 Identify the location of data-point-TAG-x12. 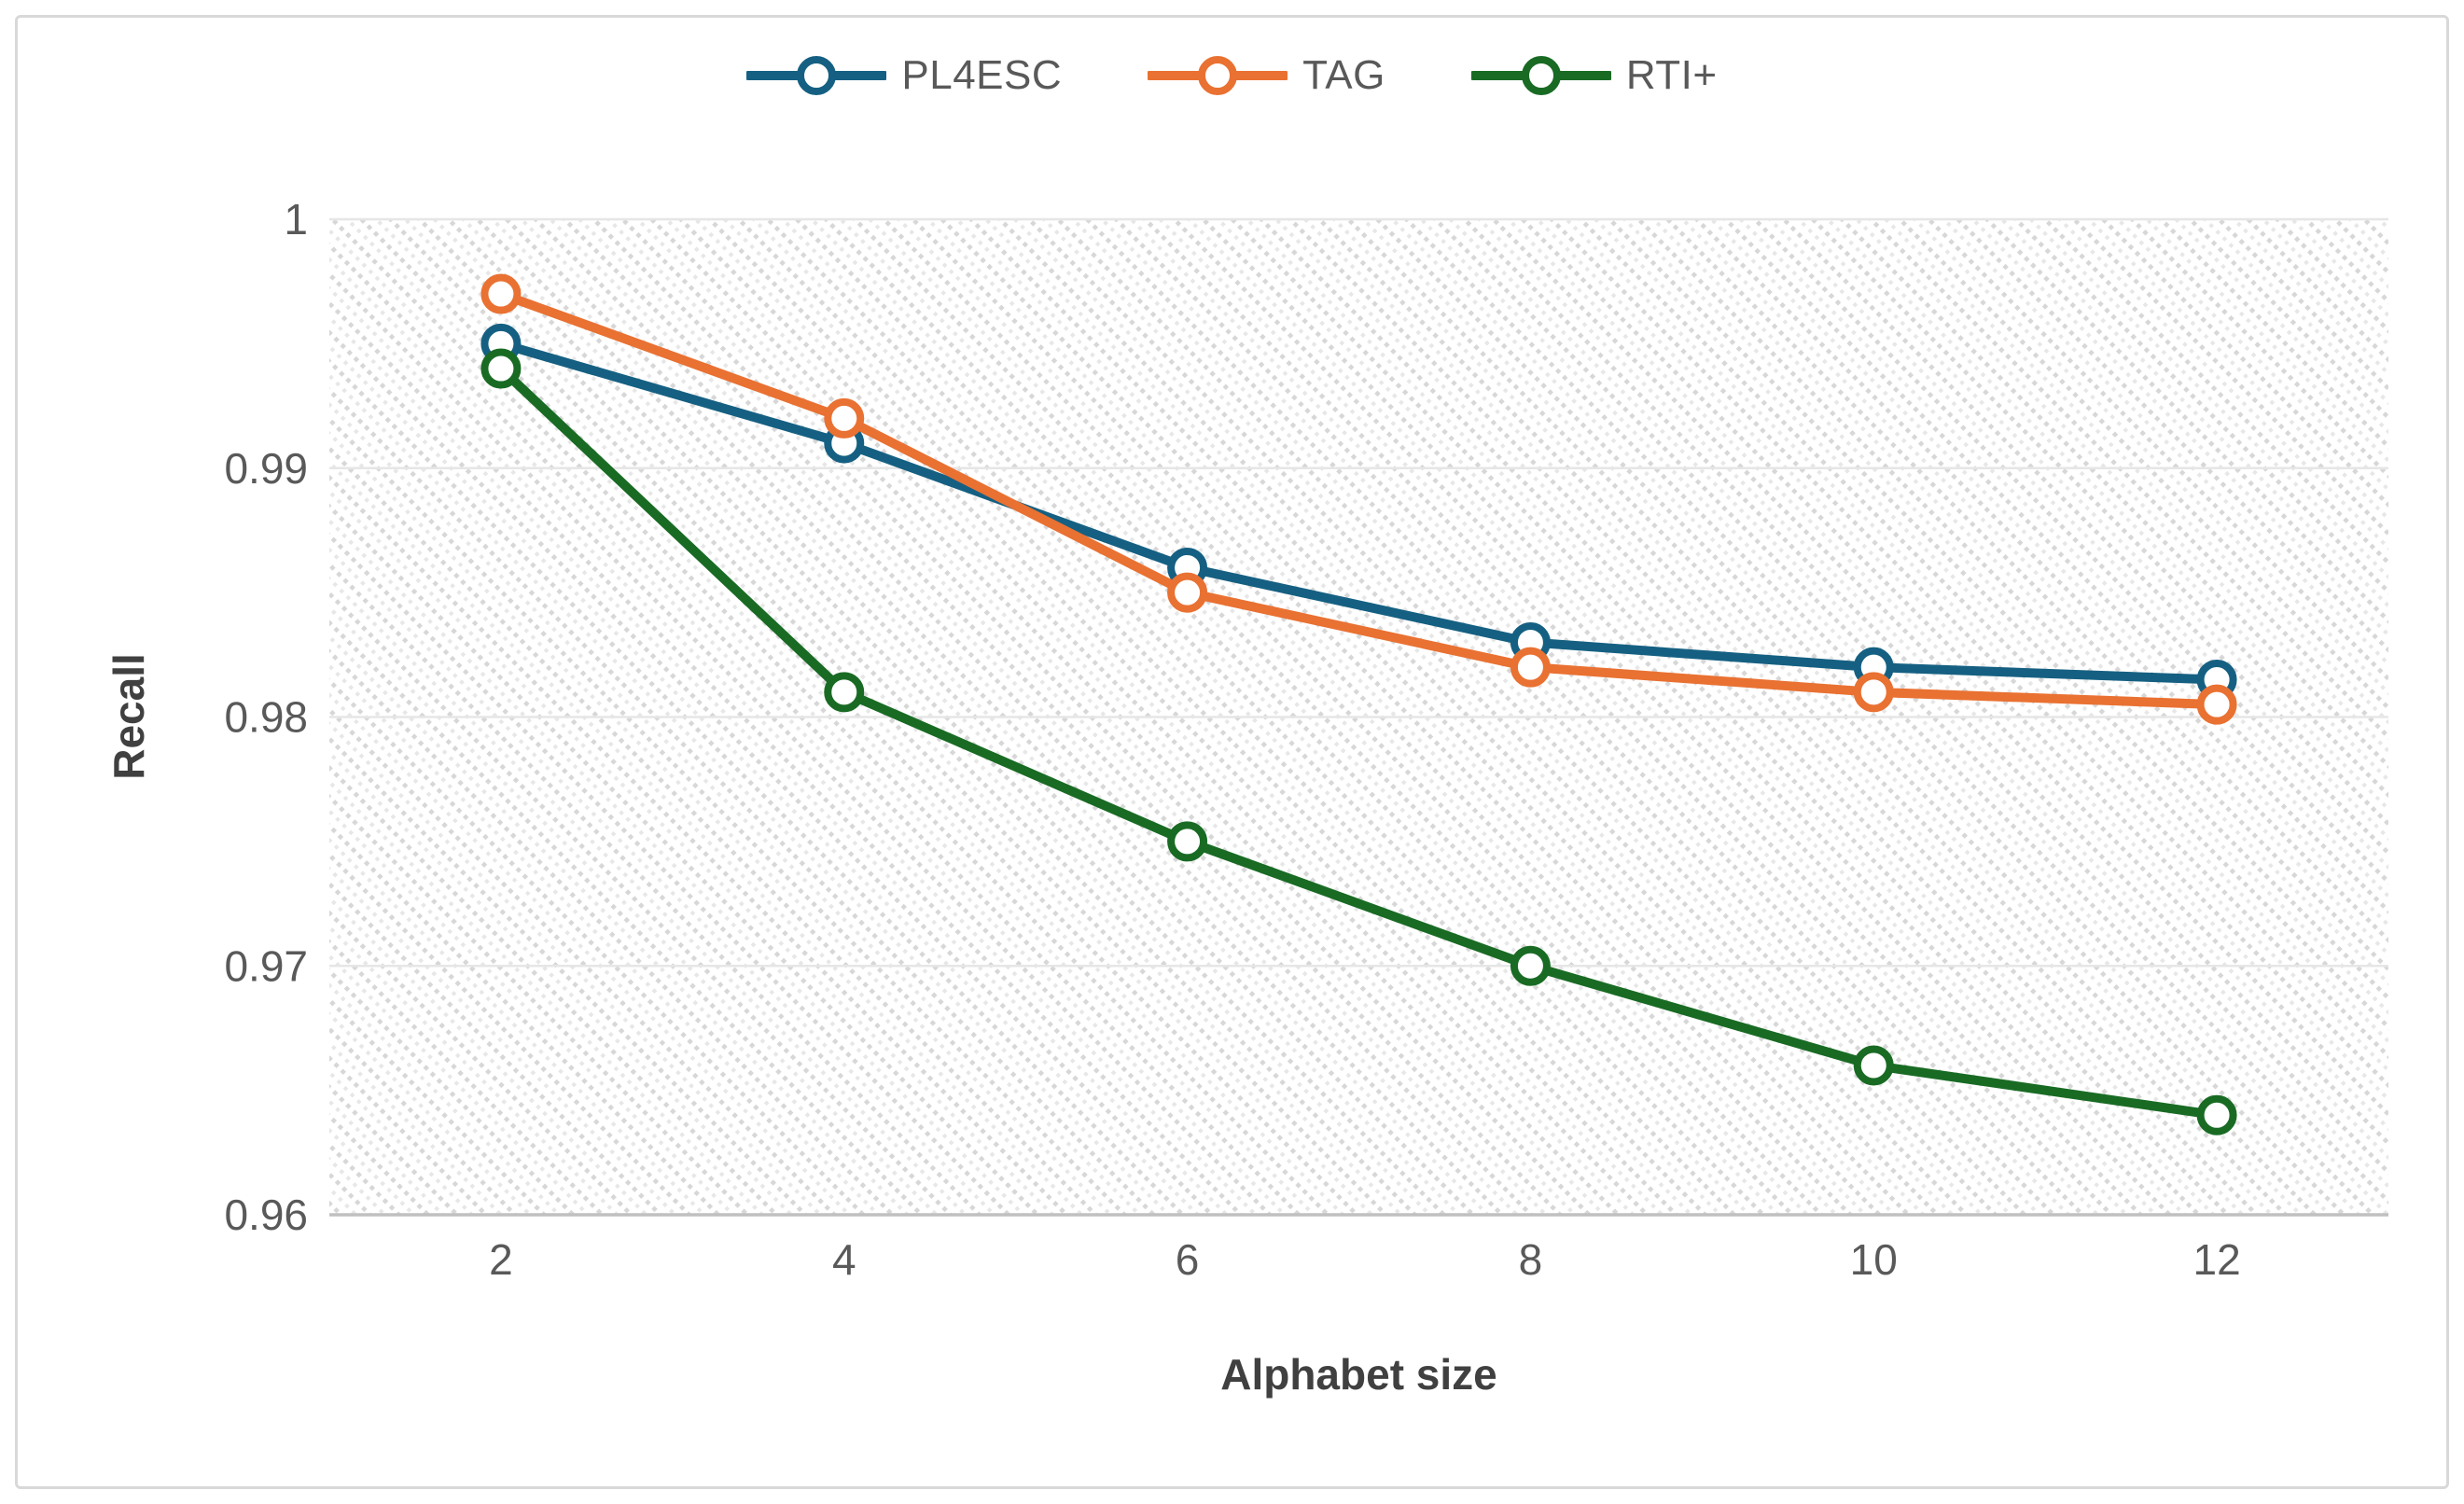
(2216, 705).